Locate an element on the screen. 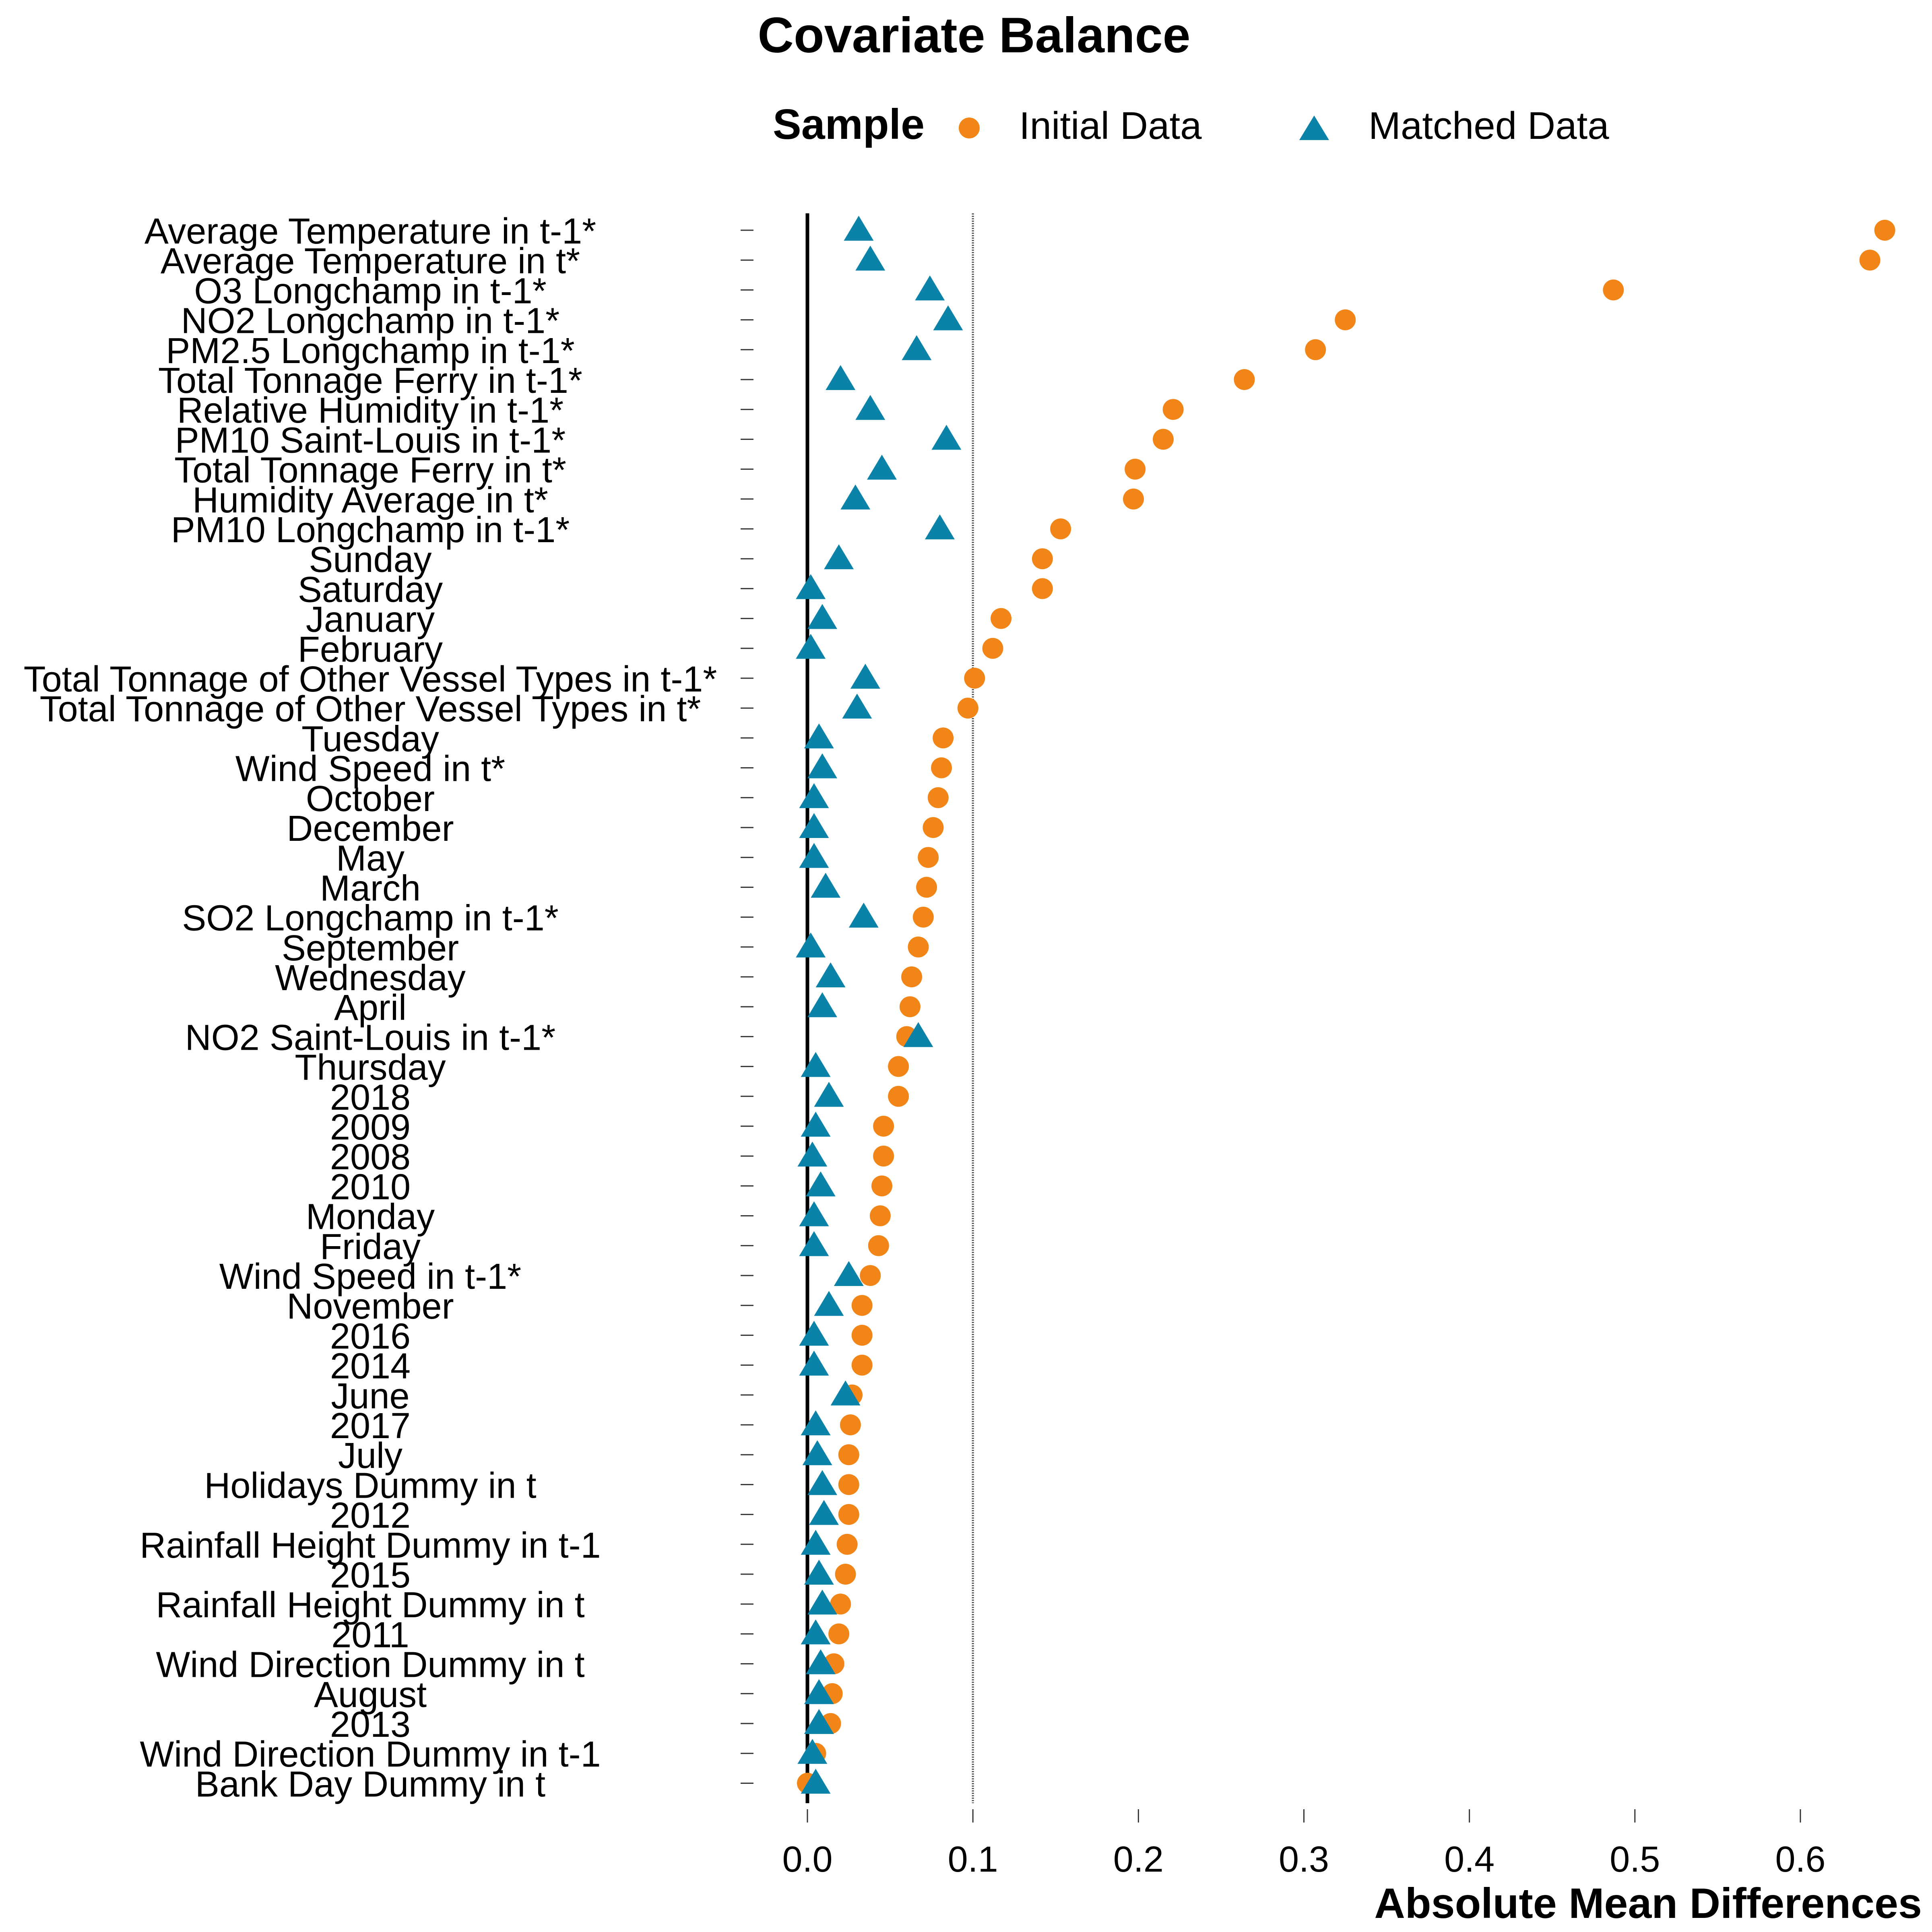  y-axis-label: 2013 is located at coordinates (370, 1725).